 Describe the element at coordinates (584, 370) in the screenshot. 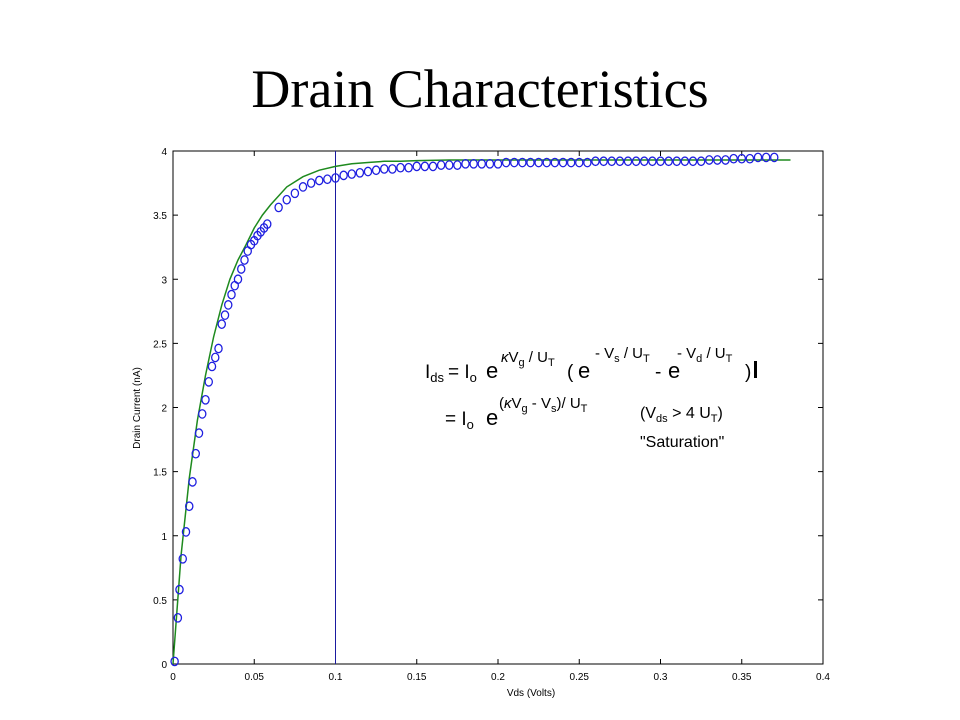

I see `eq1-e2: e` at that location.